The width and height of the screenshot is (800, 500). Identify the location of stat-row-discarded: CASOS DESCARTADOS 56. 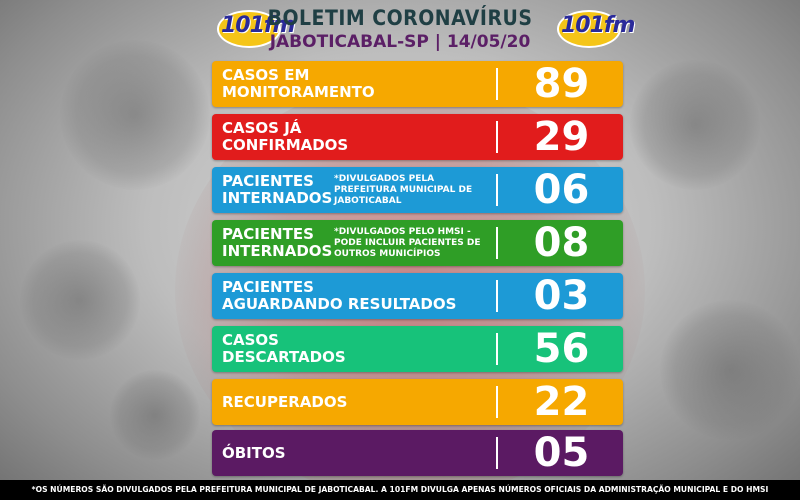
(417, 349).